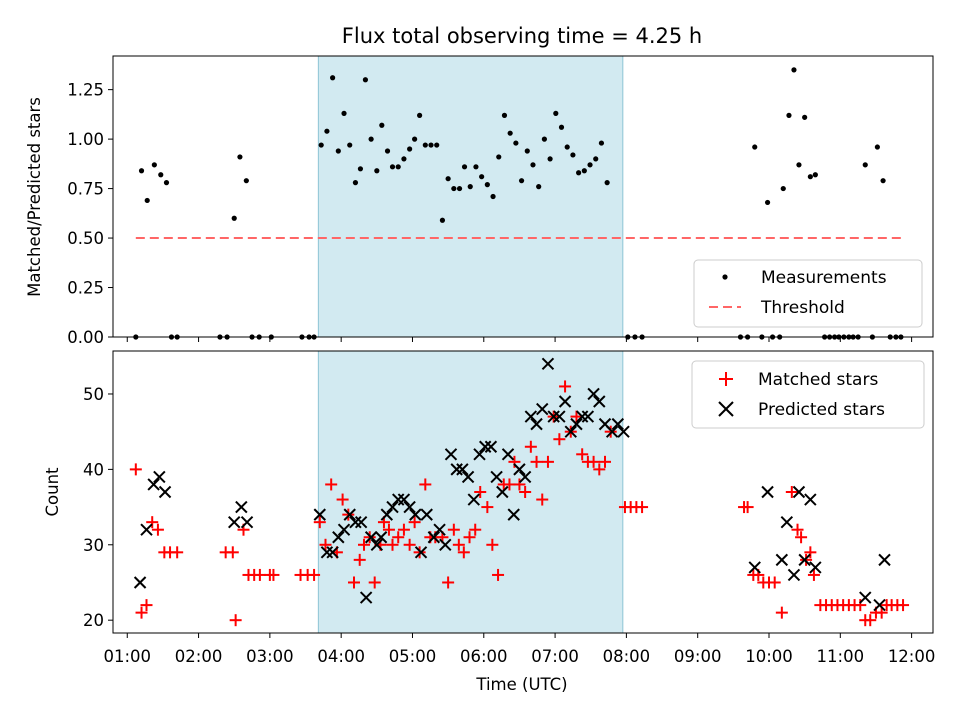 This screenshot has width=960, height=720. What do you see at coordinates (841, 656) in the screenshot?
I see `x-tick-label: 11:00` at bounding box center [841, 656].